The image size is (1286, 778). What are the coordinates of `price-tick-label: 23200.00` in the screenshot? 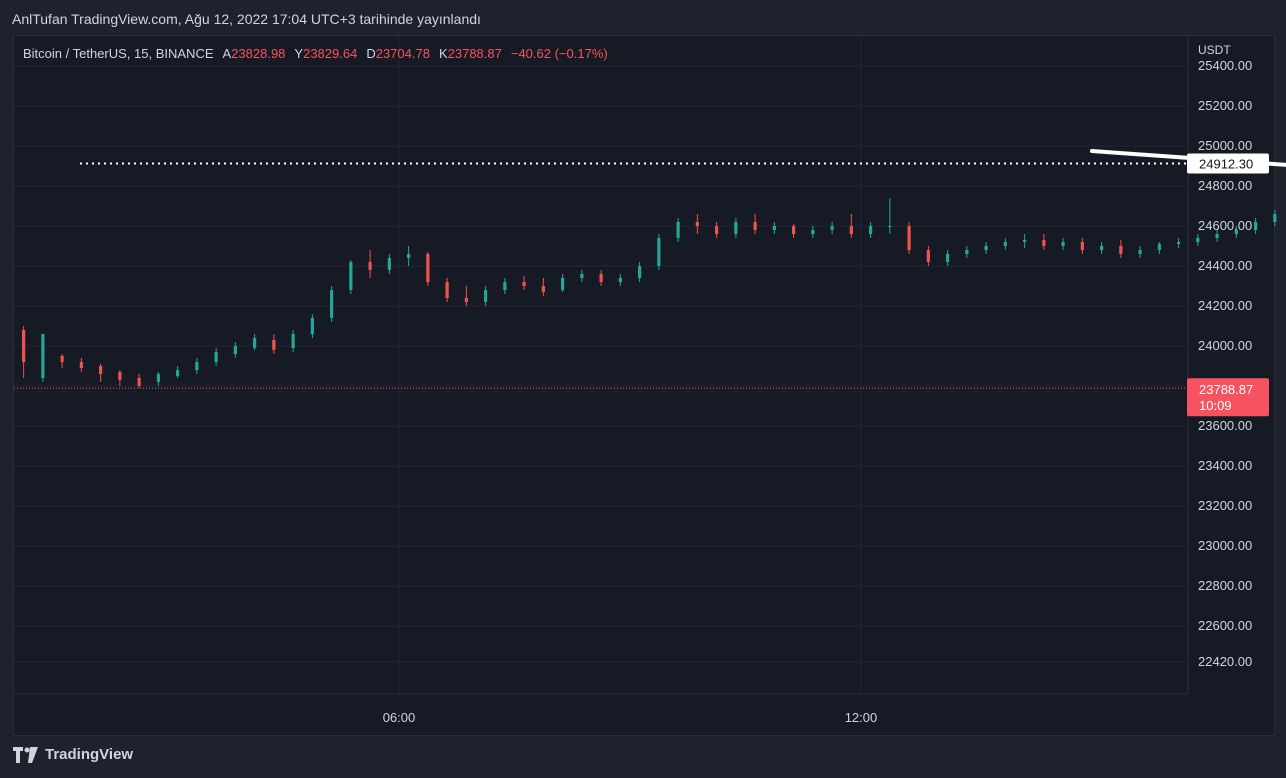 It's located at (1225, 505).